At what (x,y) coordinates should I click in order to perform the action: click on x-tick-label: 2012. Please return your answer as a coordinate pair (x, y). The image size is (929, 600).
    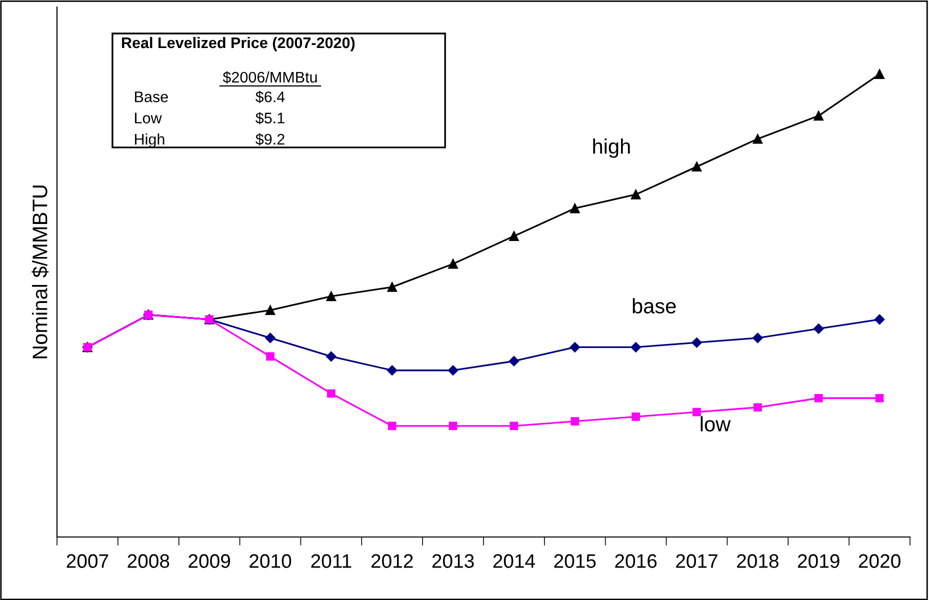
    Looking at the image, I should click on (392, 561).